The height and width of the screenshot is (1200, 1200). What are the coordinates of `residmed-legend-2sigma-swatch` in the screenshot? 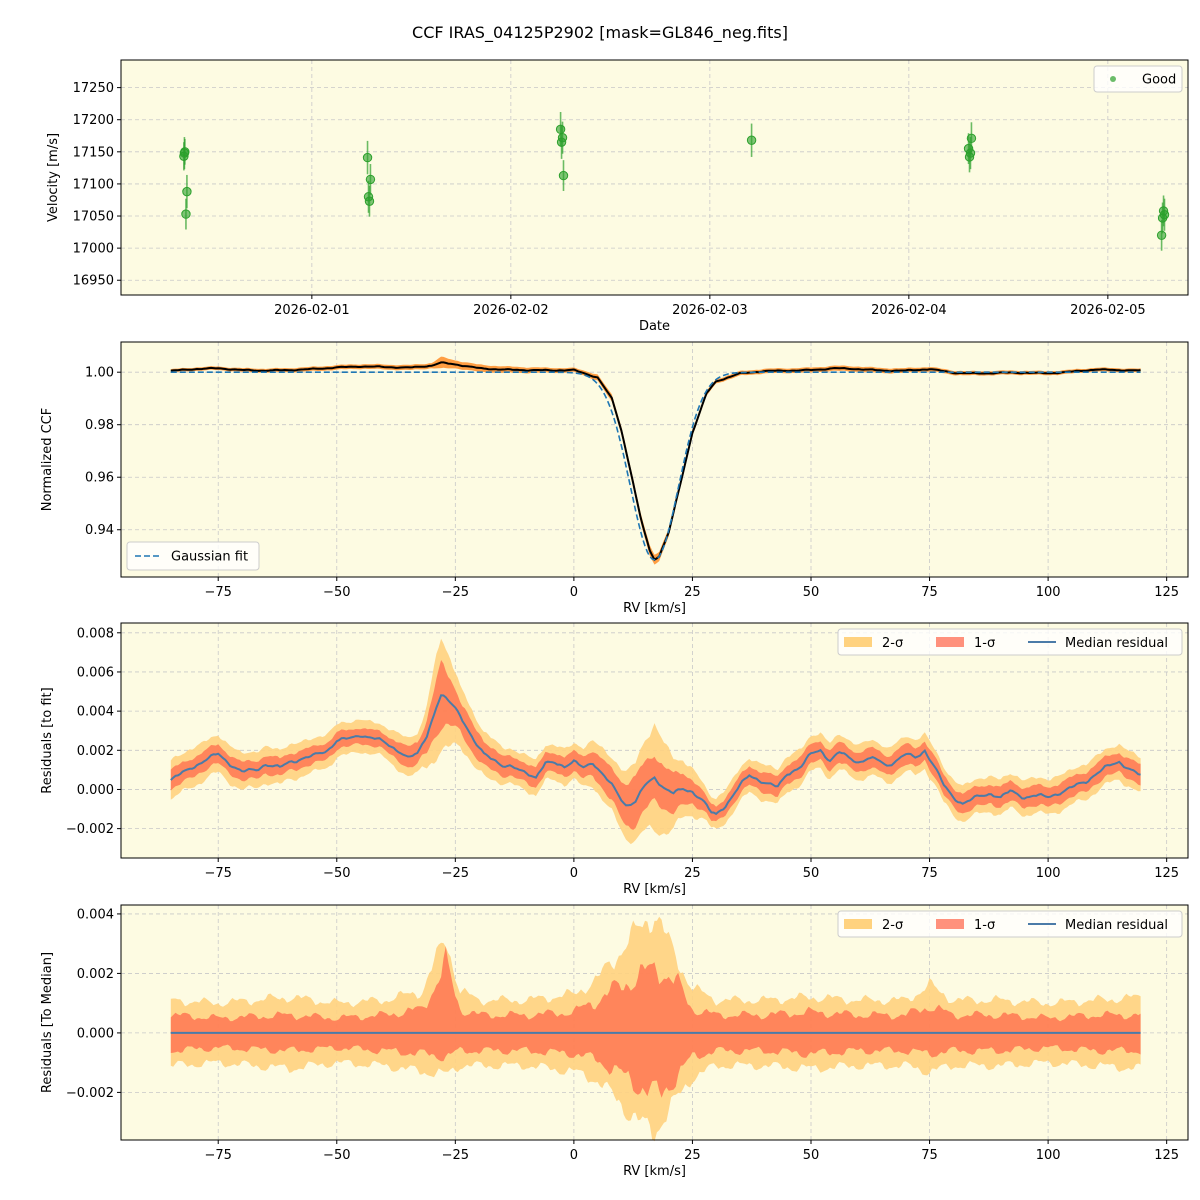 It's located at (858, 924).